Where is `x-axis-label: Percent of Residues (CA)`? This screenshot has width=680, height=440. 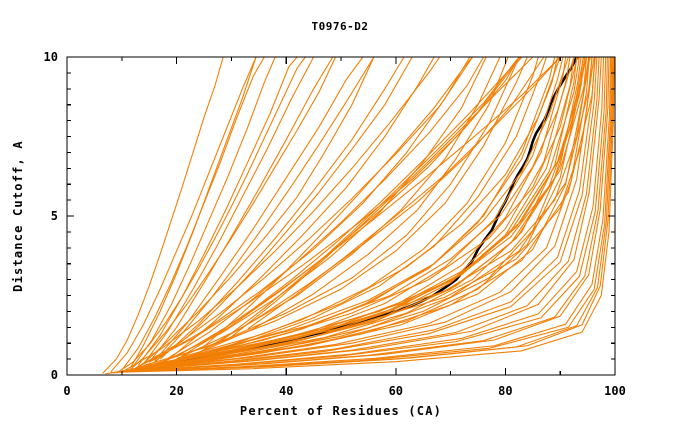 x-axis-label: Percent of Residues (CA) is located at coordinates (341, 411).